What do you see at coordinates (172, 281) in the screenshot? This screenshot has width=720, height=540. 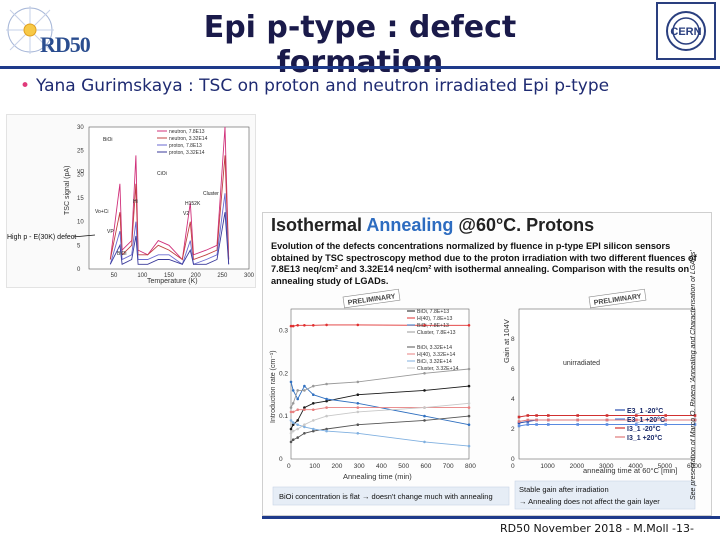 I see `tsc-xlabel: Temperature (K)` at bounding box center [172, 281].